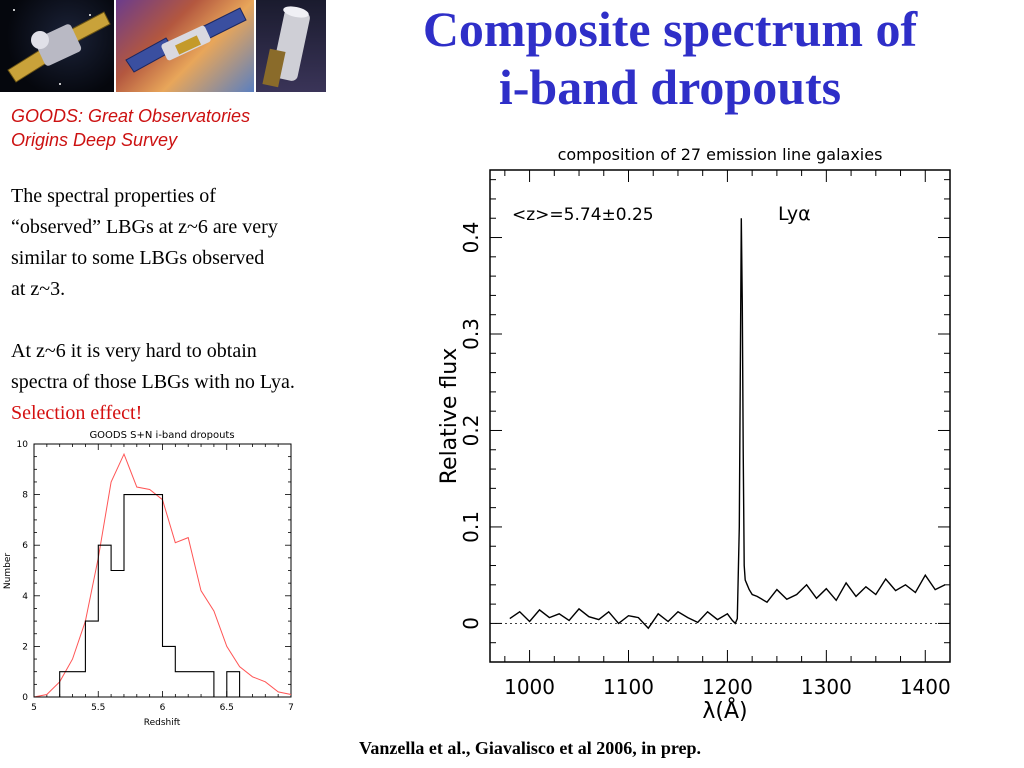 The image size is (1024, 768). Describe the element at coordinates (144, 227) in the screenshot. I see `para1-line-2: “observed” LBGs at z~6 are very` at that location.